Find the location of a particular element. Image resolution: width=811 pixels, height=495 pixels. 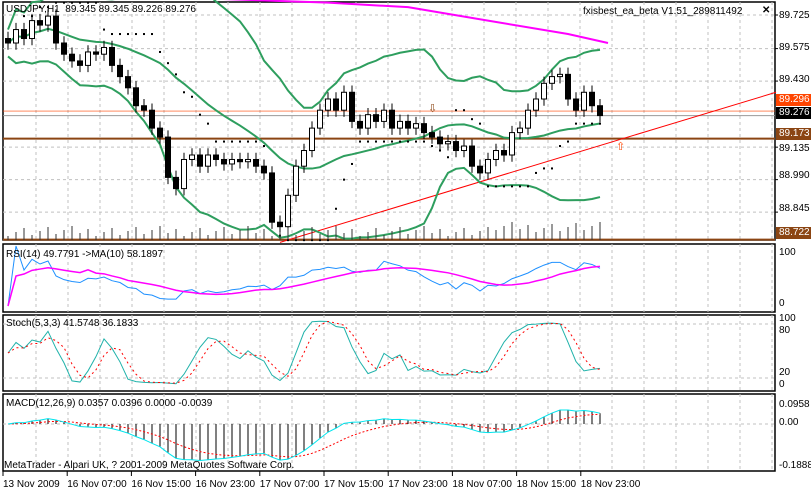

stoch-main-line is located at coordinates (304, 352).